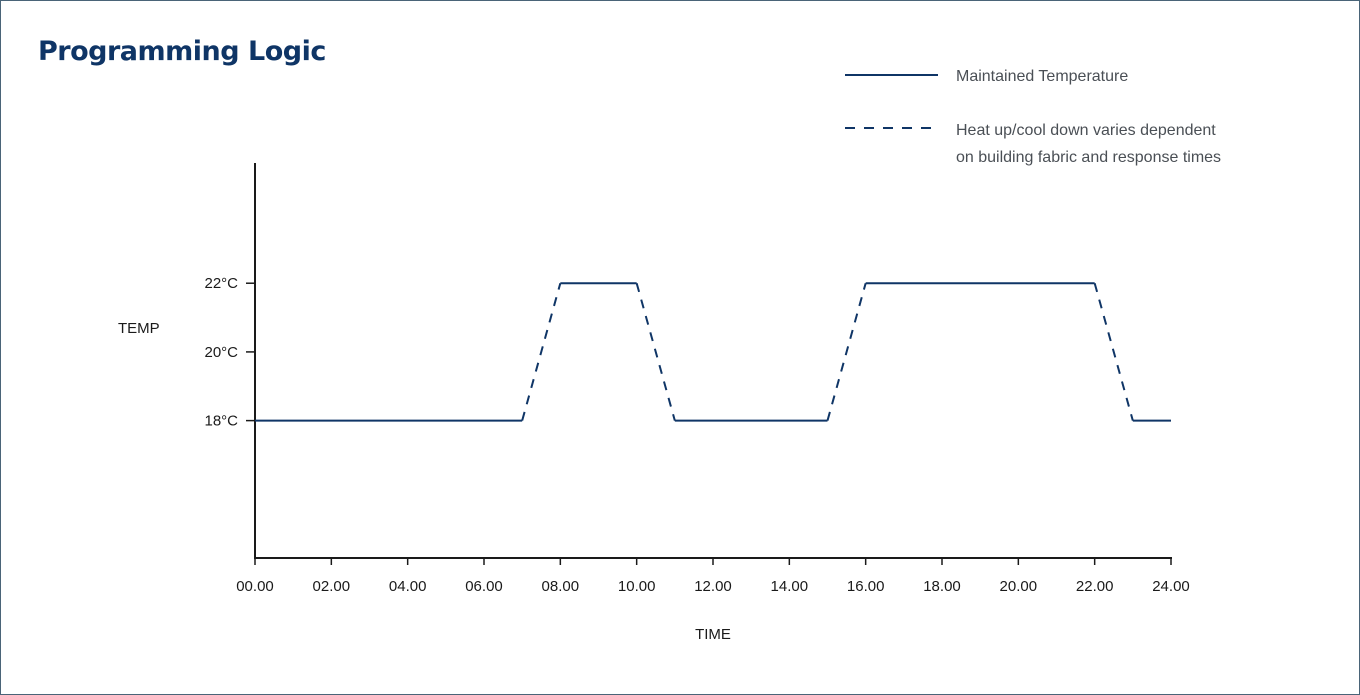  I want to click on legend-dashed-label-line-1: Heat up/cool down varies dependent, so click(1086, 130).